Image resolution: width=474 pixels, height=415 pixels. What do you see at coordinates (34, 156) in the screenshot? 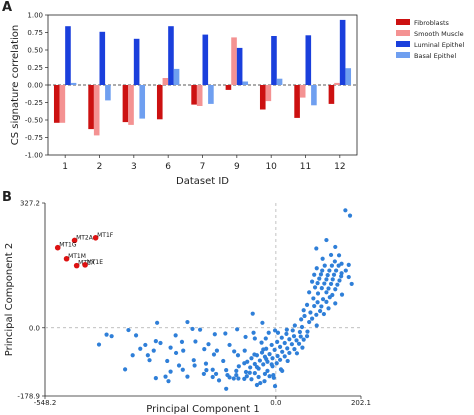
I see `y-tick-label: -1.00` at bounding box center [34, 156].